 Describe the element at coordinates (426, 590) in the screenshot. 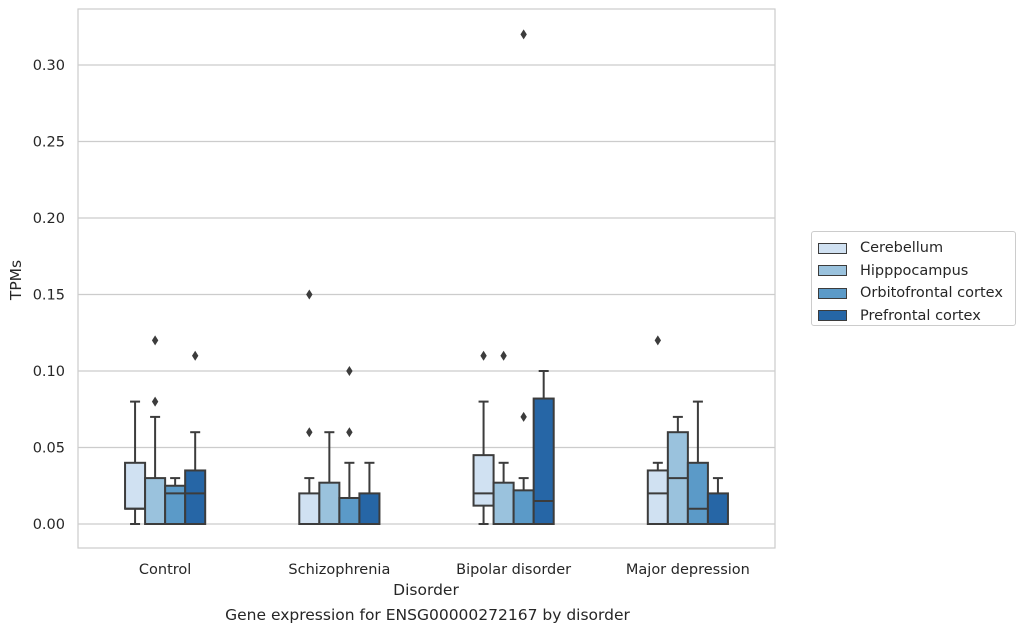

I see `x-axis-label: Disorder` at that location.